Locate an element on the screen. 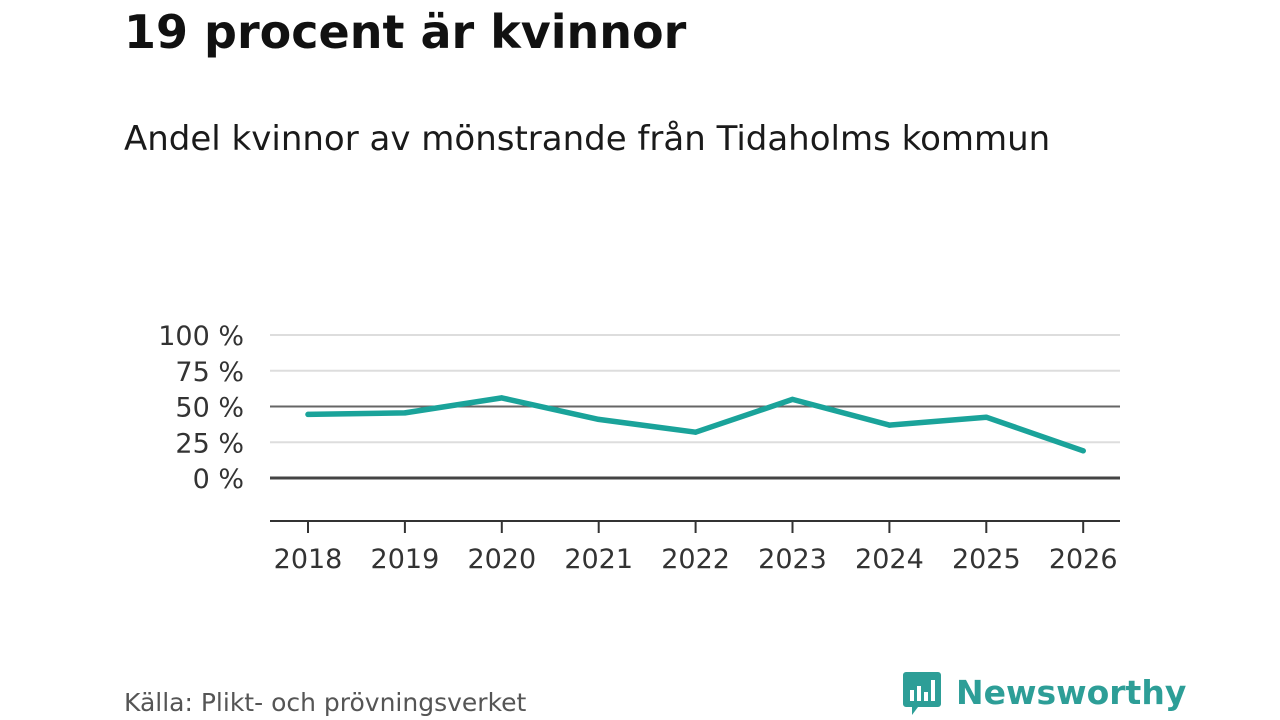  y-tick-label: 75 % is located at coordinates (209, 372).